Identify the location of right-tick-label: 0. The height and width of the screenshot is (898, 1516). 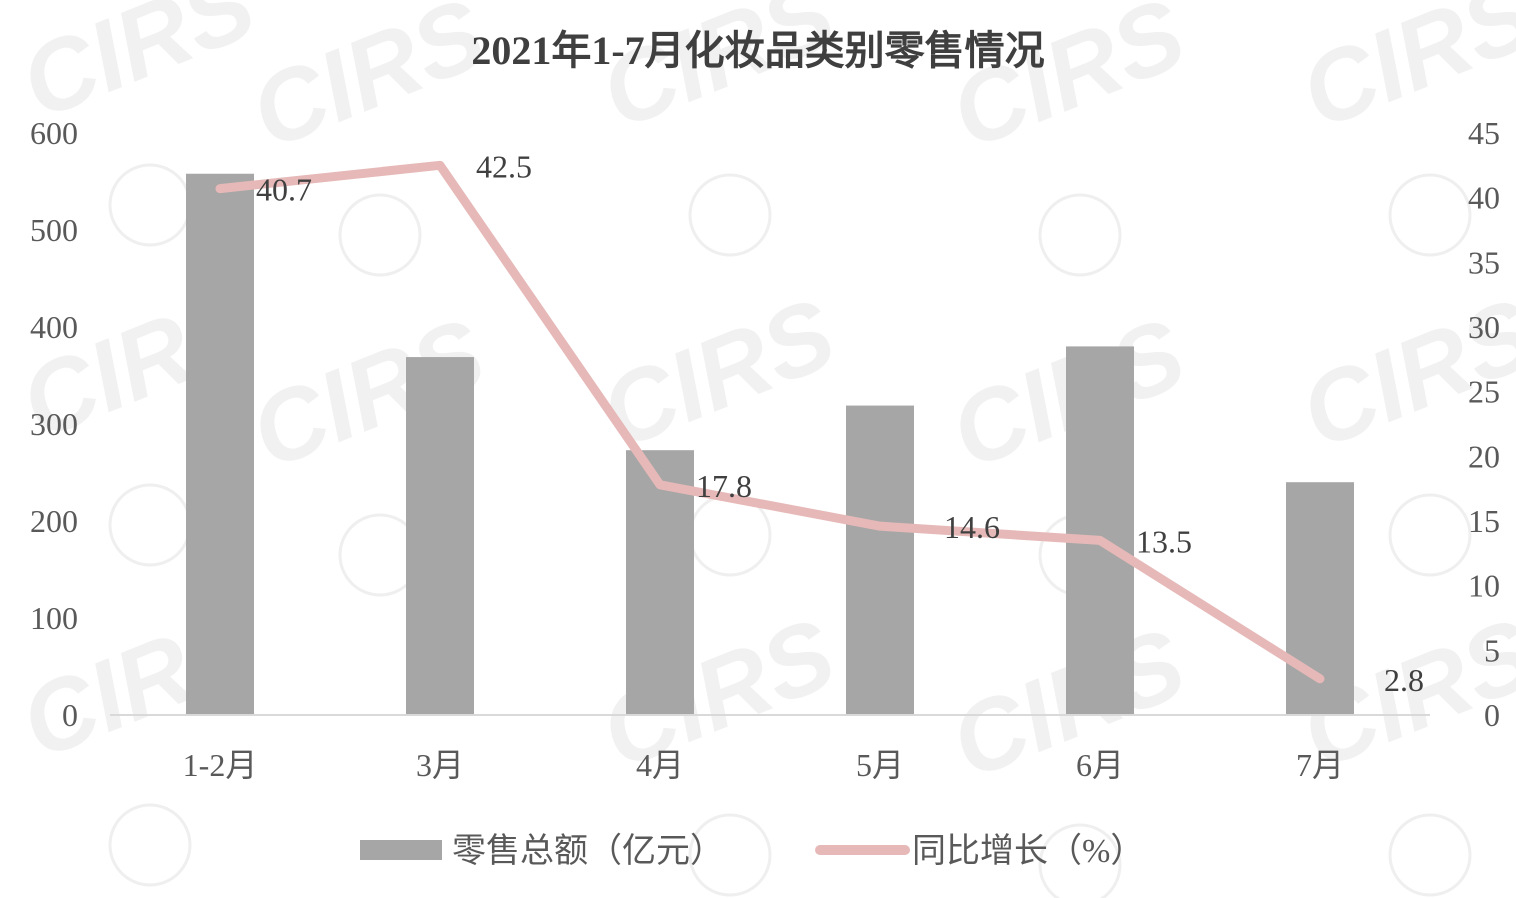
(1492, 715).